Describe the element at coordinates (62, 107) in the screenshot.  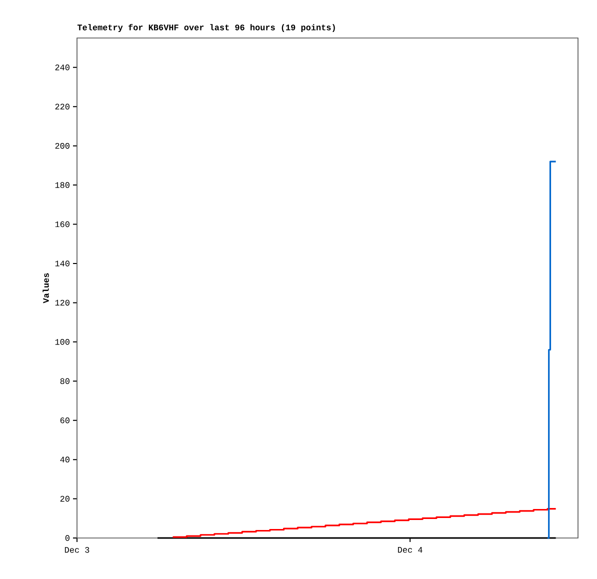
I see `y-tick-label: 220` at that location.